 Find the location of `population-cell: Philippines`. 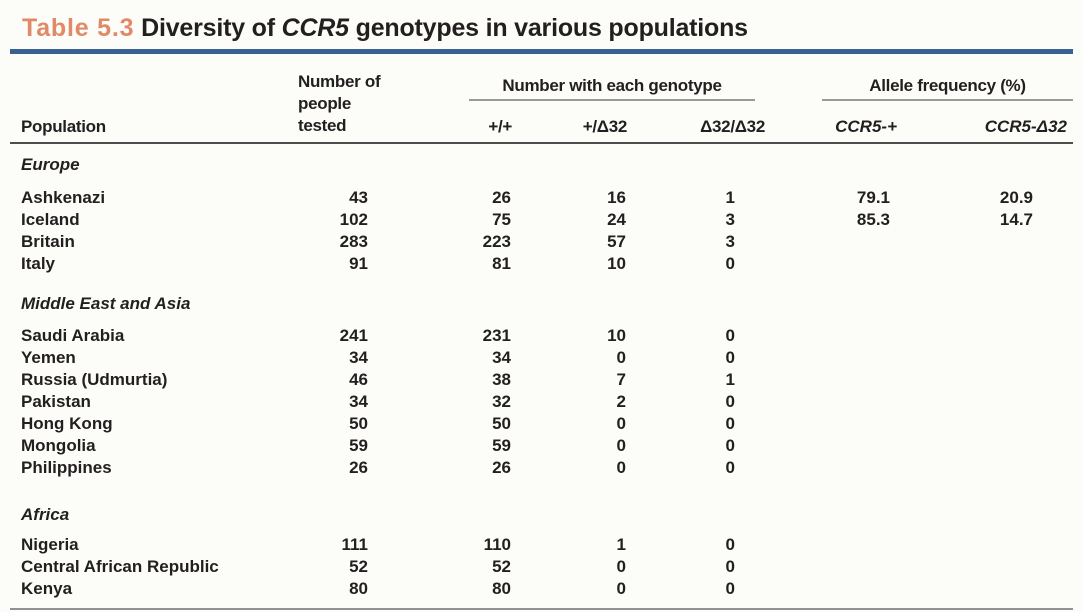

population-cell: Philippines is located at coordinates (66, 467).